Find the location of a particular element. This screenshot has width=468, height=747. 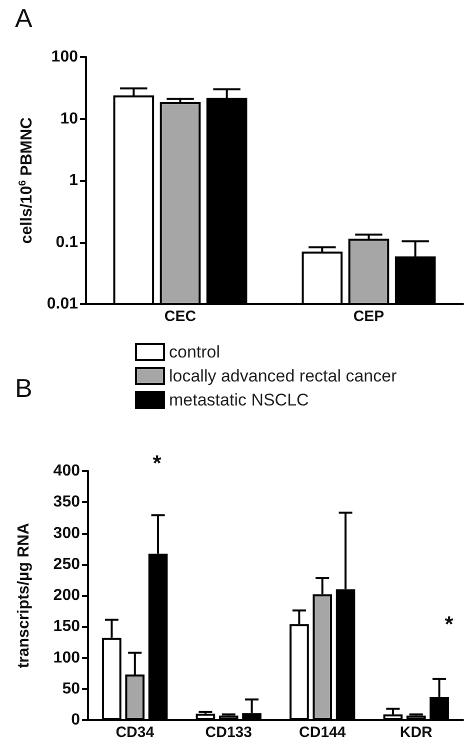

x-tick-label: CD133 is located at coordinates (228, 732).